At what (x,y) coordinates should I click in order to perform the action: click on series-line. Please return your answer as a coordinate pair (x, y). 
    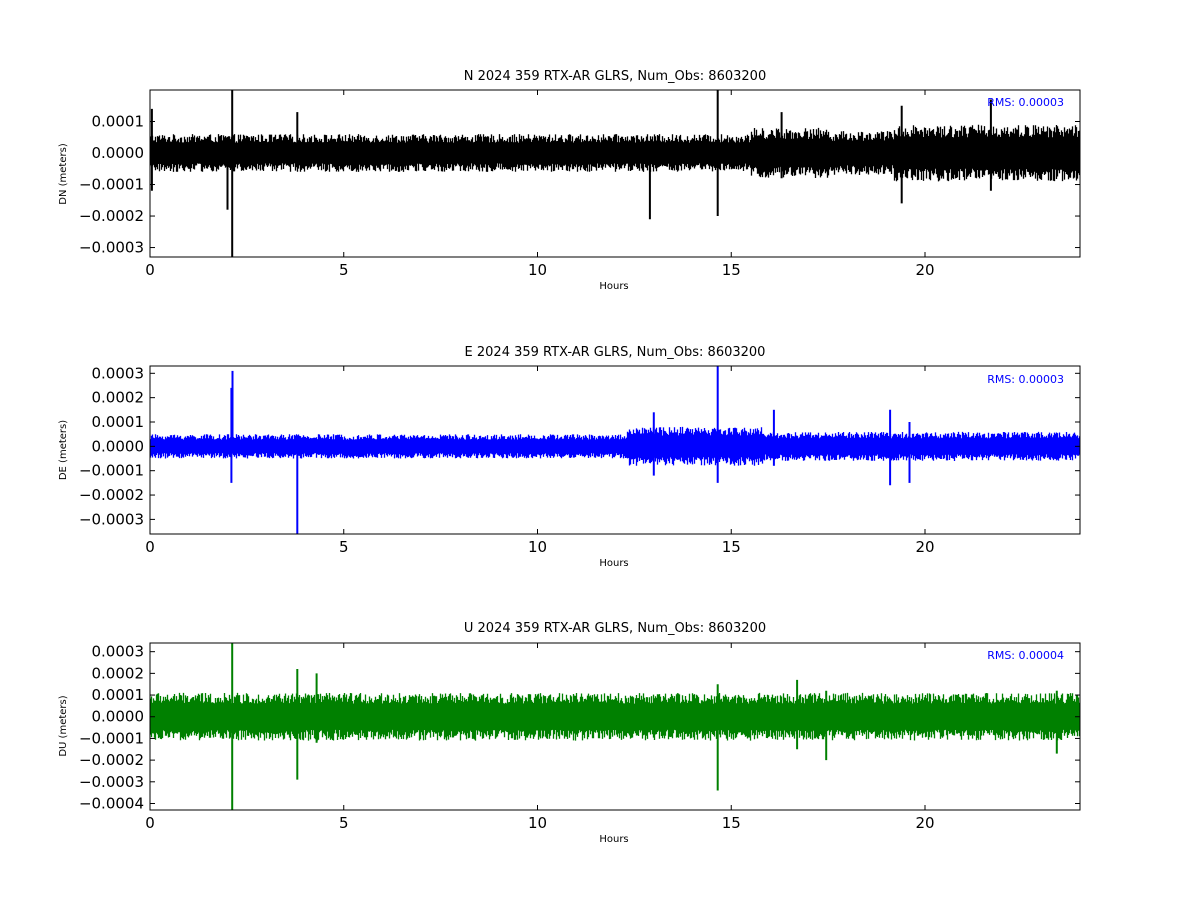
    Looking at the image, I should click on (615, 716).